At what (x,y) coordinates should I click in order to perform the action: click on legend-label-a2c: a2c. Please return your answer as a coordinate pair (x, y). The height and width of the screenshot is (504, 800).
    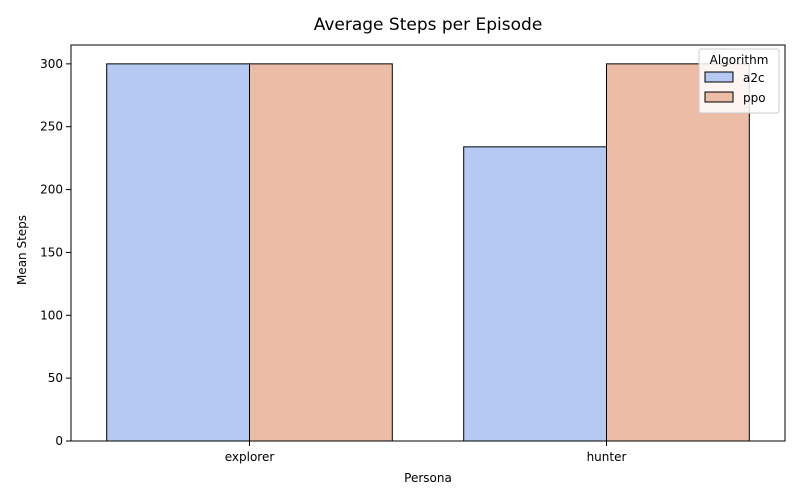
    Looking at the image, I should click on (754, 78).